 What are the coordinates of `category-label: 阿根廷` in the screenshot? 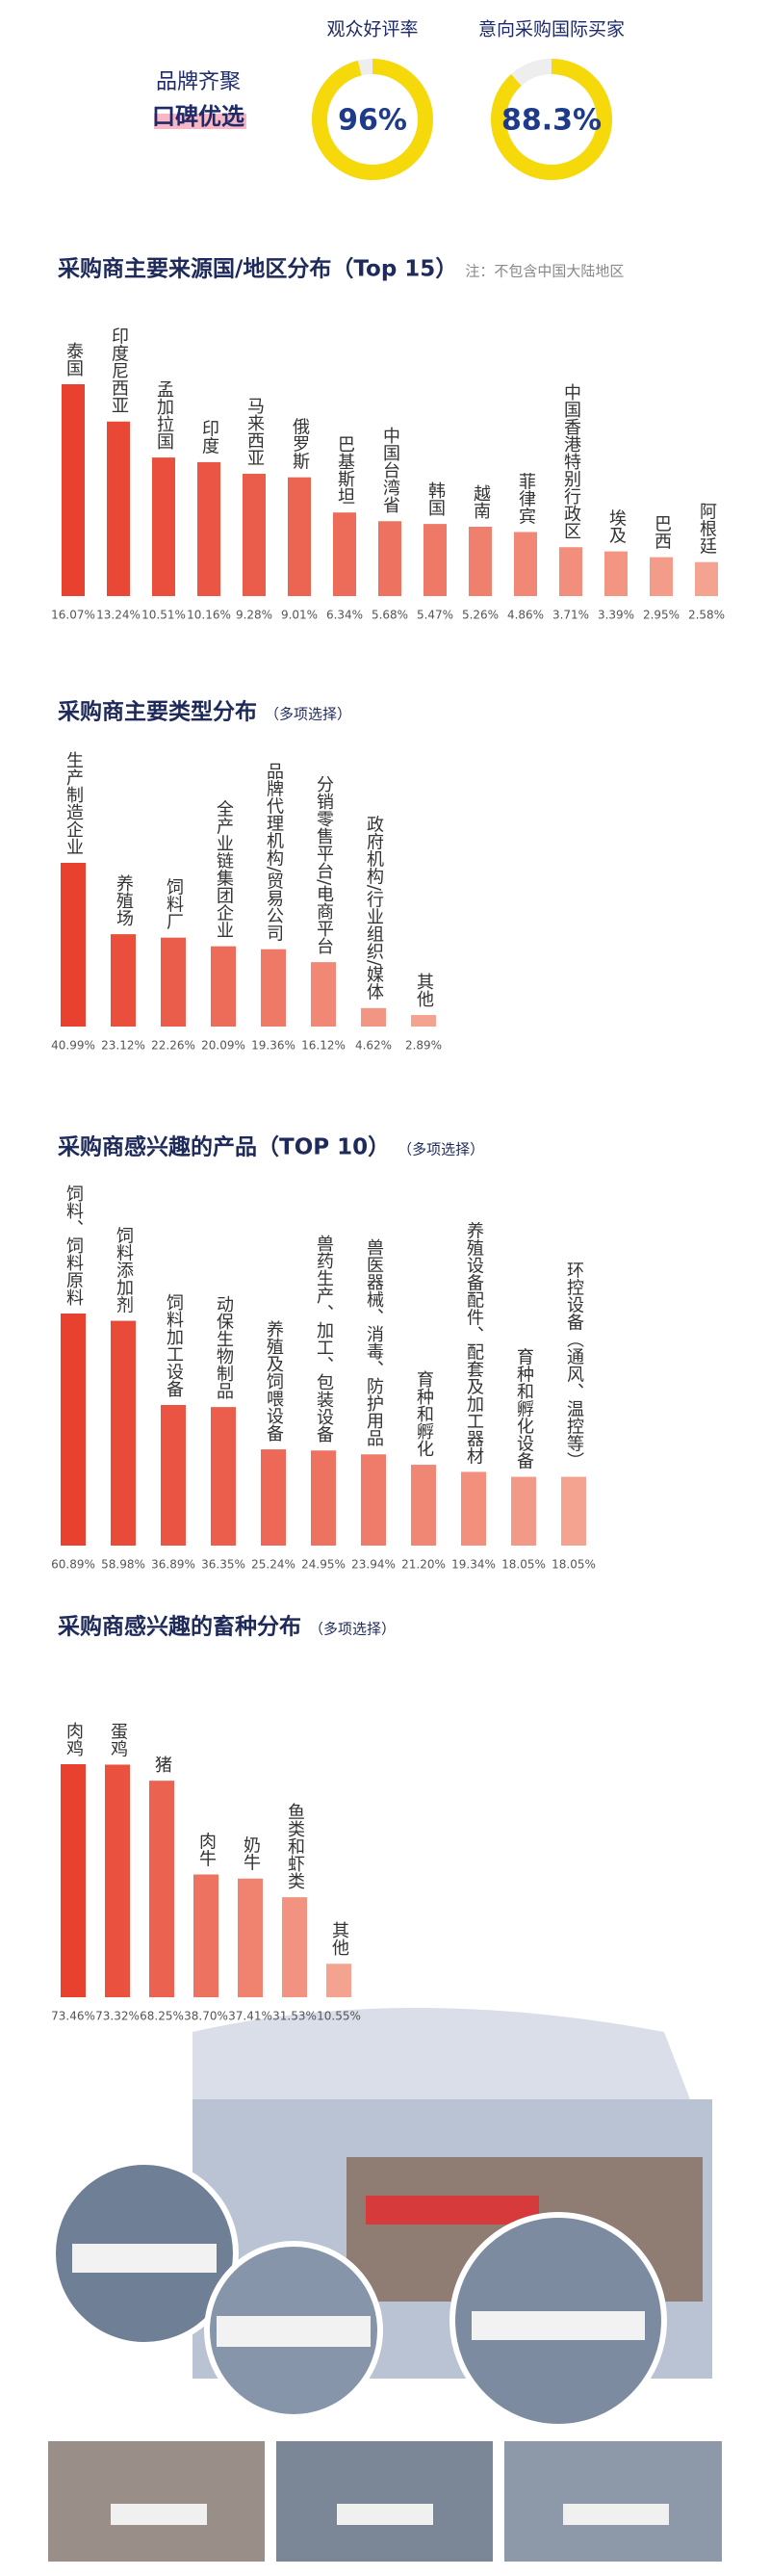 It's located at (707, 529).